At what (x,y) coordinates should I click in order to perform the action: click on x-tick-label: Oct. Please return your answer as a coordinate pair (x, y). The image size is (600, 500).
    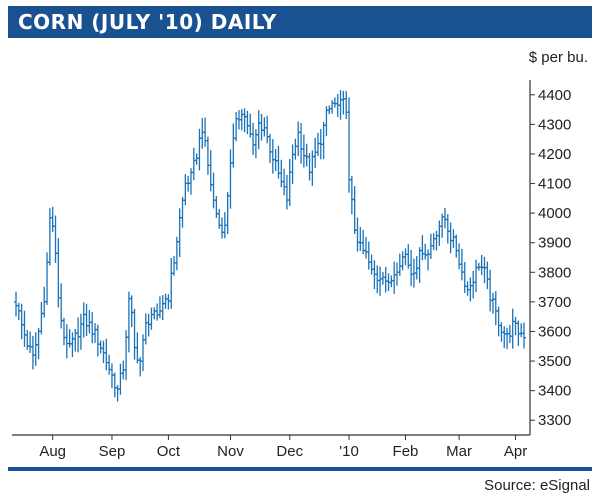
    Looking at the image, I should click on (169, 451).